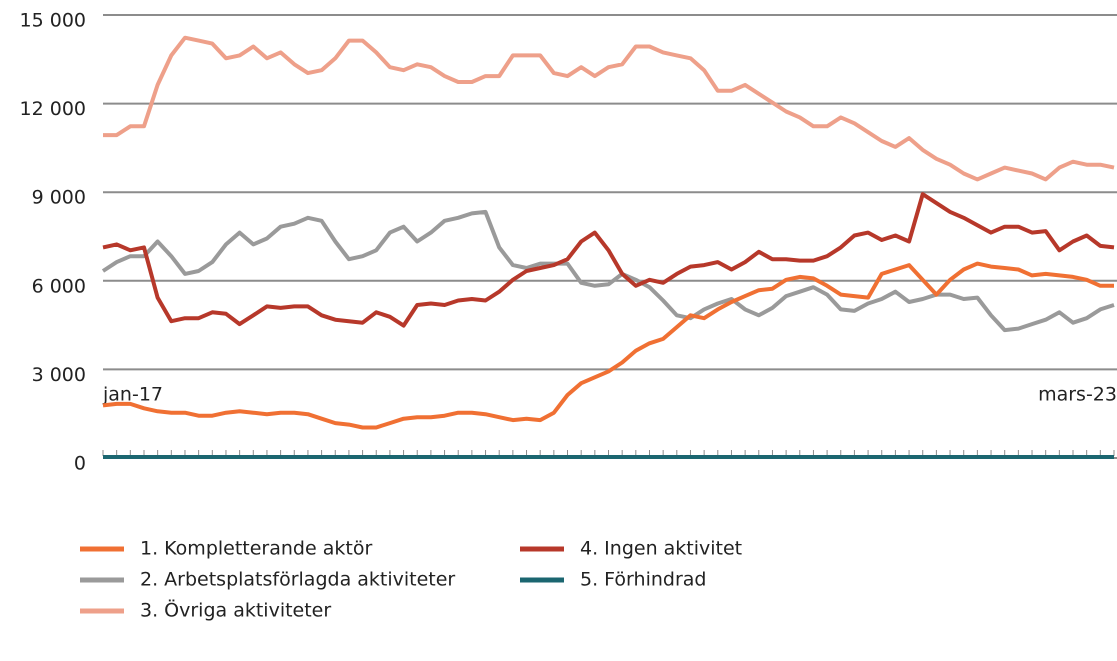 This screenshot has height=661, width=1117. Describe the element at coordinates (53, 21) in the screenshot. I see `y-tick-label: 15 000` at that location.